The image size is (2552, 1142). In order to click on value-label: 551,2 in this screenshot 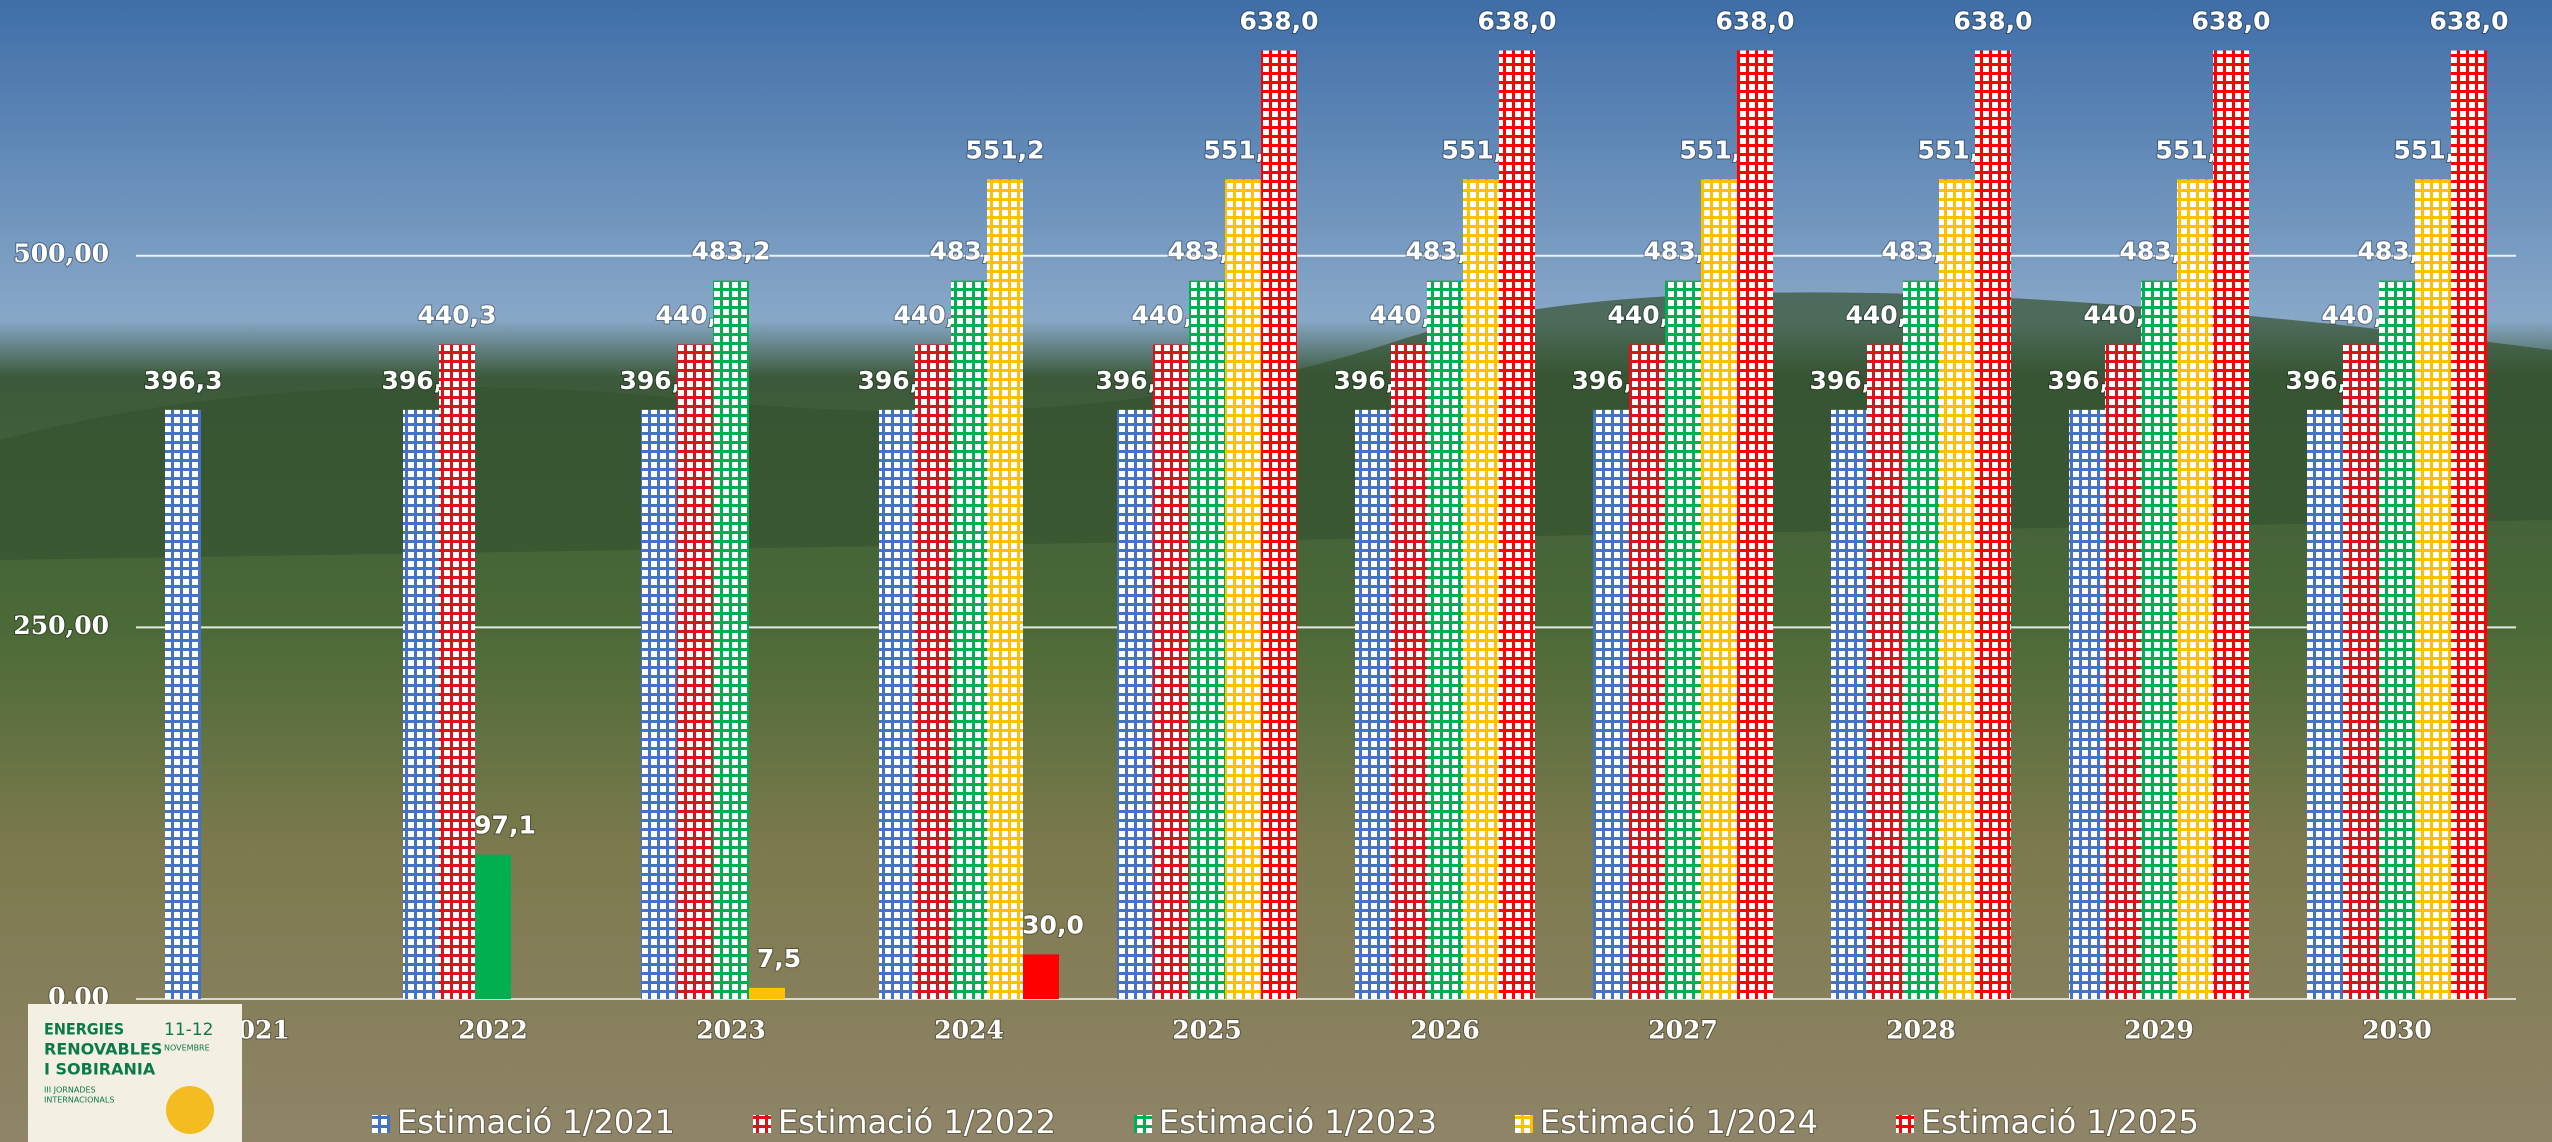, I will do `click(1004, 150)`.